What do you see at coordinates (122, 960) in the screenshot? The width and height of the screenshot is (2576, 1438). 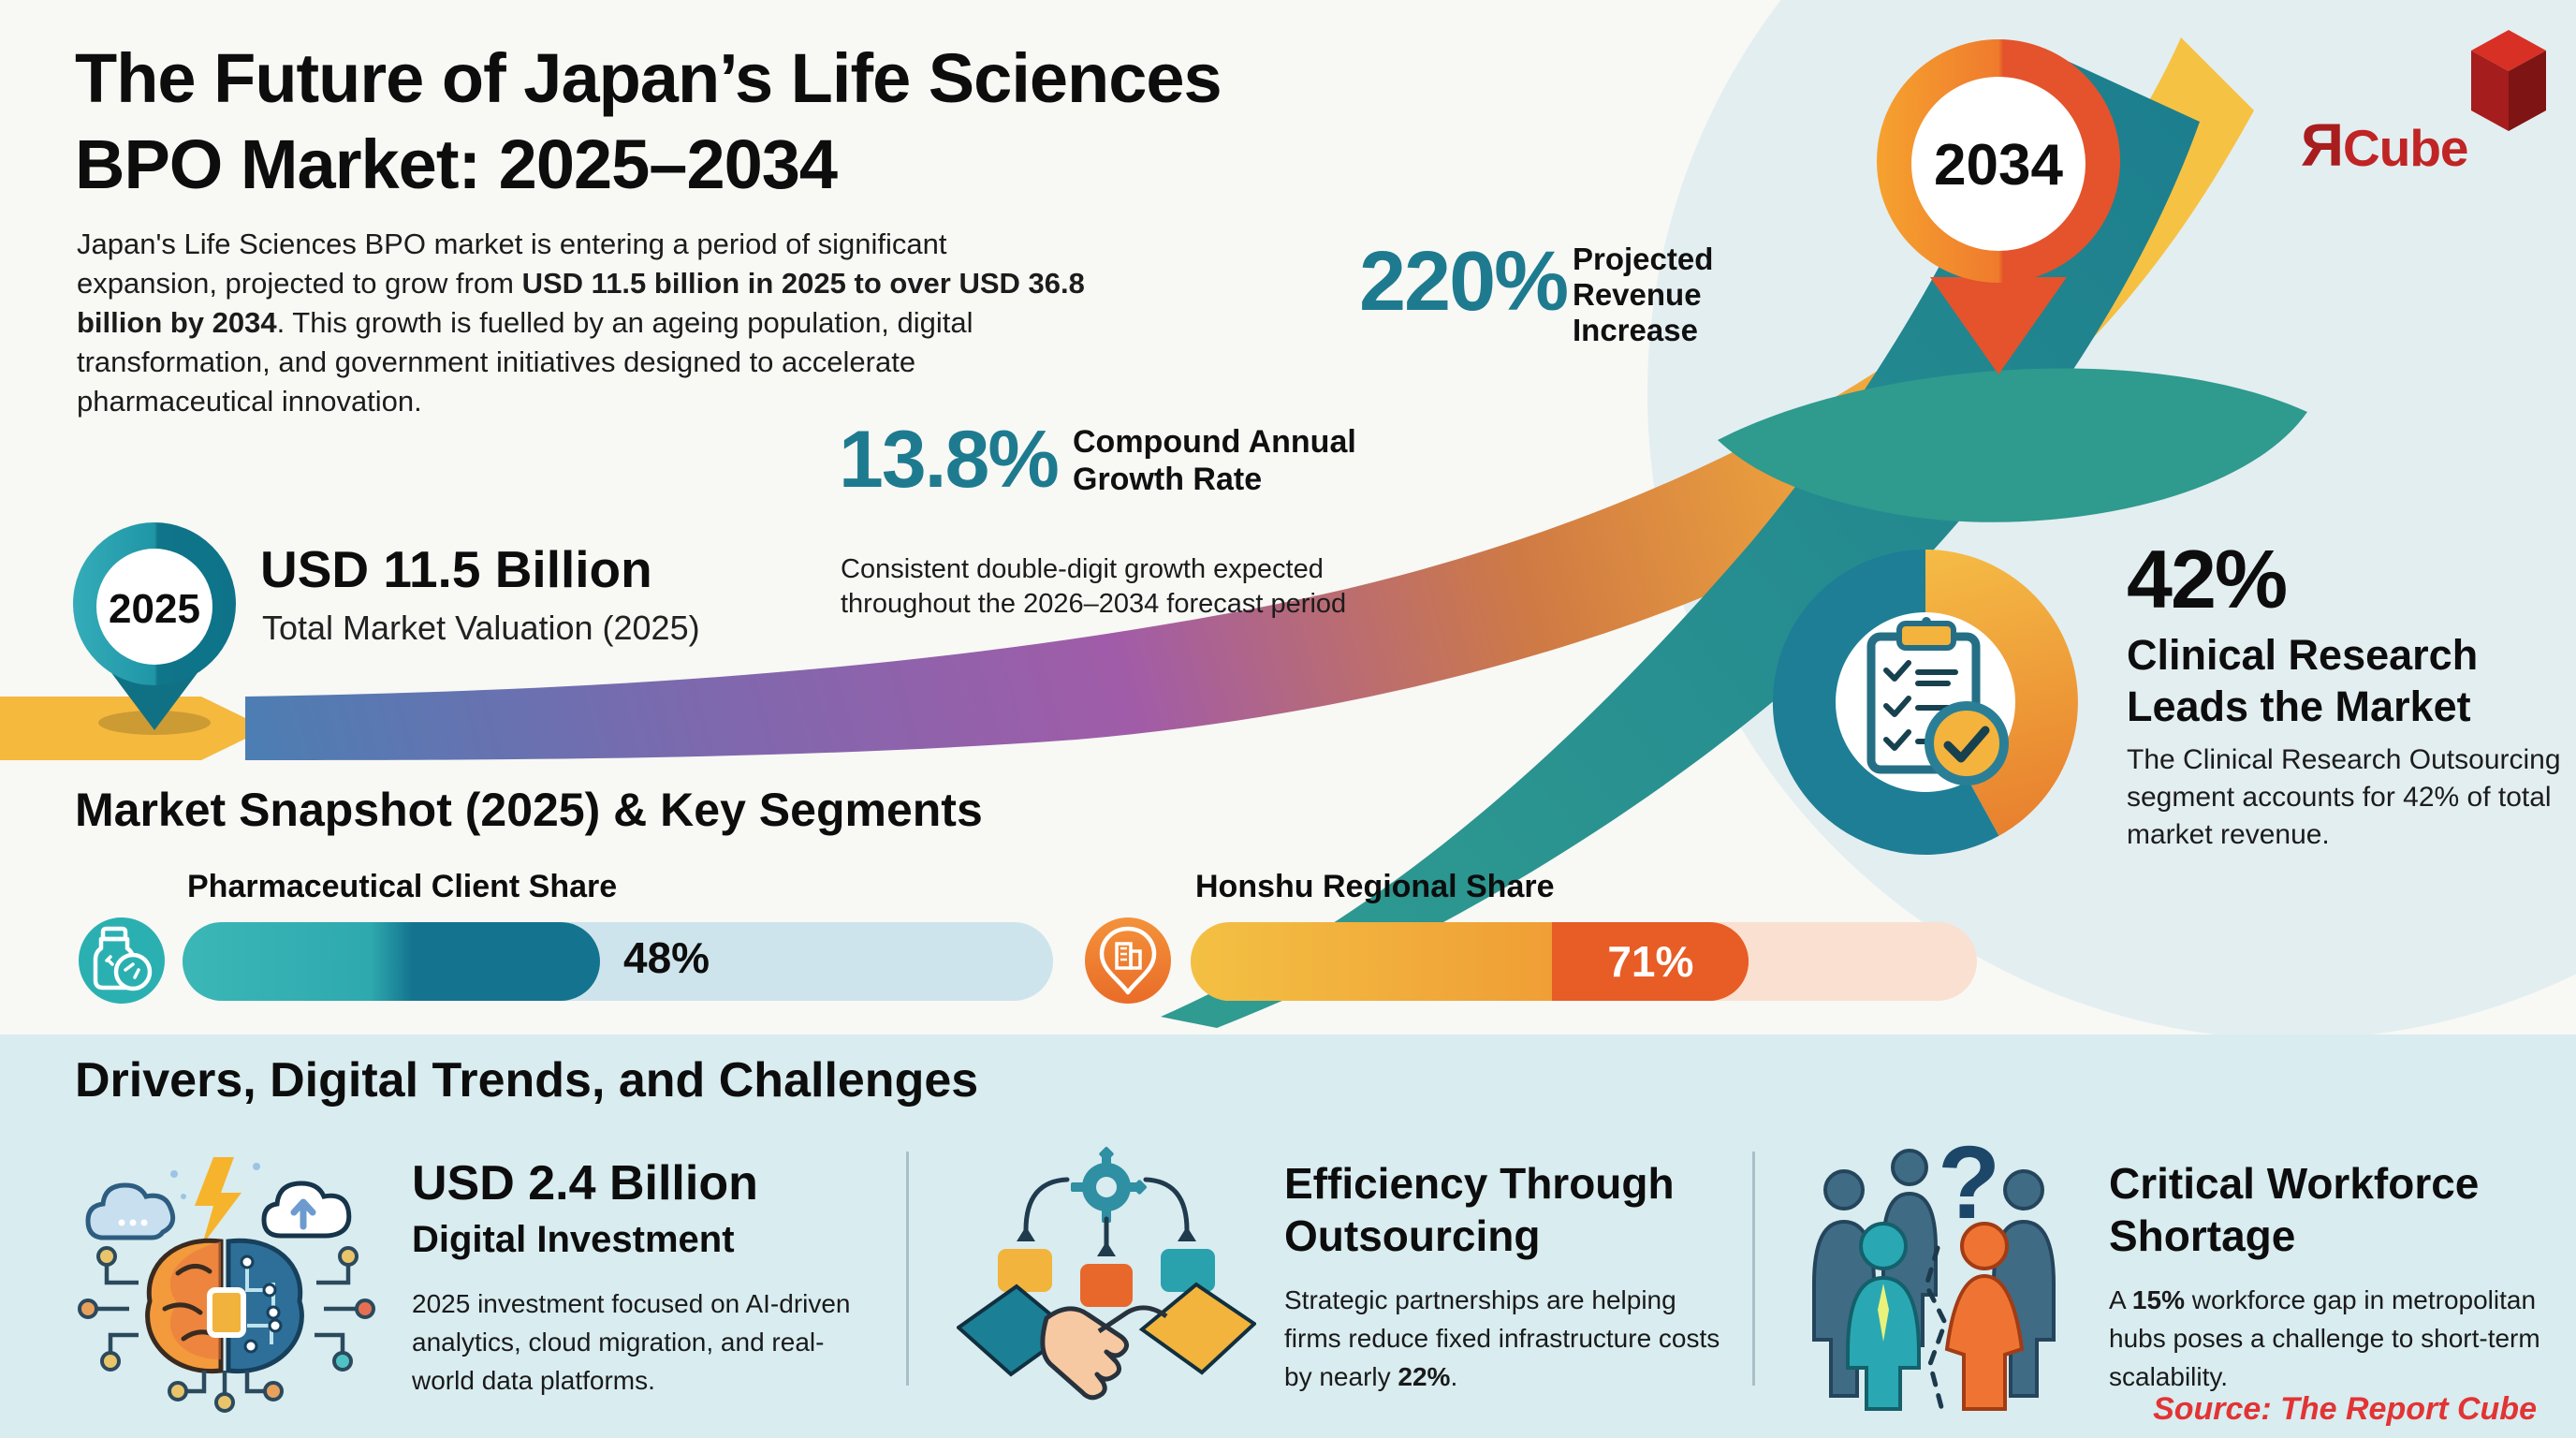 I see `medicine-bottle-icon` at bounding box center [122, 960].